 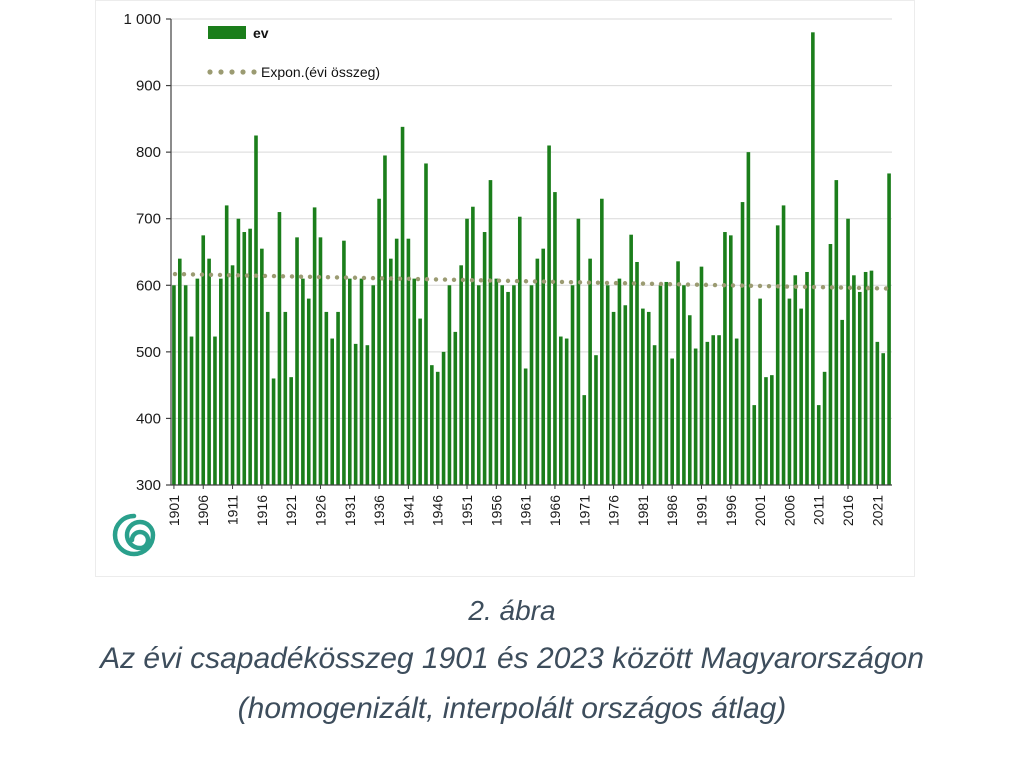 I want to click on x-tick-label: 2001, so click(x=760, y=510).